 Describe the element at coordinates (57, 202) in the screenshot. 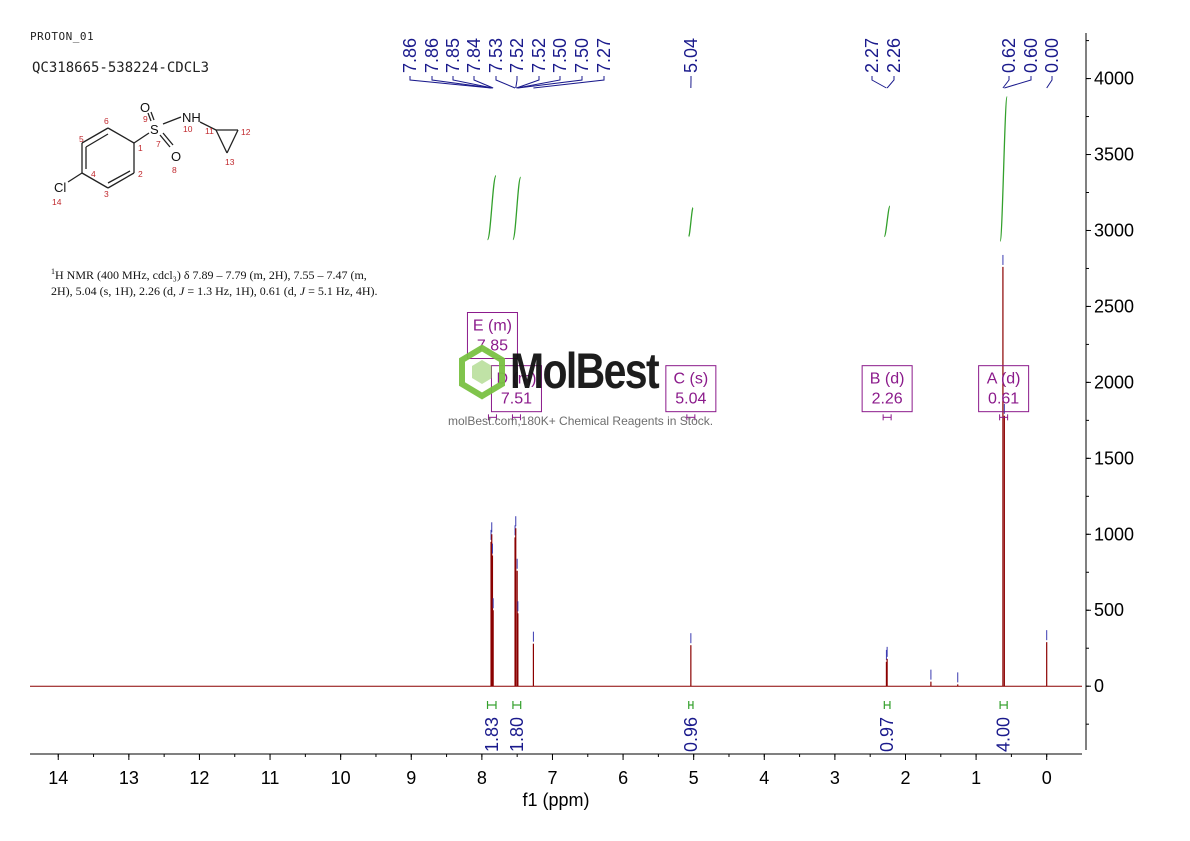

I see `atom-number-14: 14` at that location.